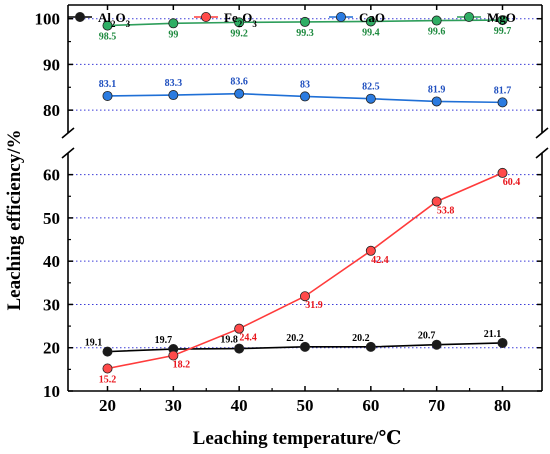  What do you see at coordinates (51, 391) in the screenshot?
I see `y-tick-label: 10` at bounding box center [51, 391].